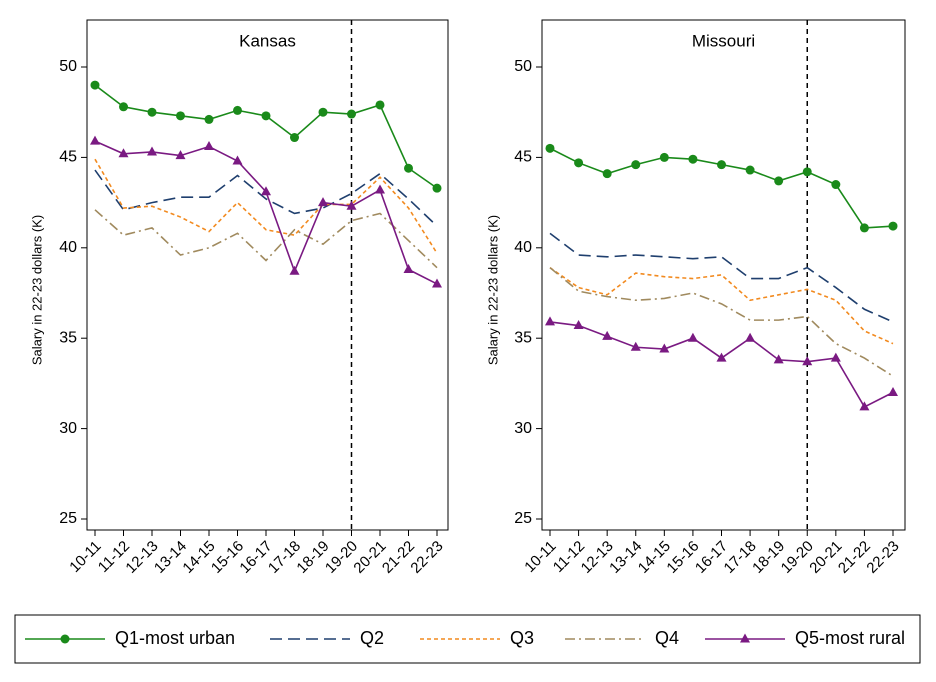  Describe the element at coordinates (467, 639) in the screenshot. I see `legend-box` at that location.